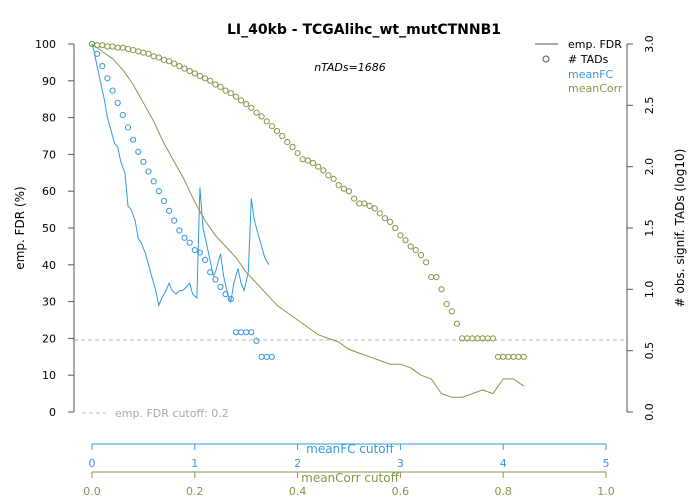 Image resolution: width=700 pixels, height=500 pixels. What do you see at coordinates (649, 228) in the screenshot?
I see `right-axis-tick-label: 1.5` at bounding box center [649, 228].